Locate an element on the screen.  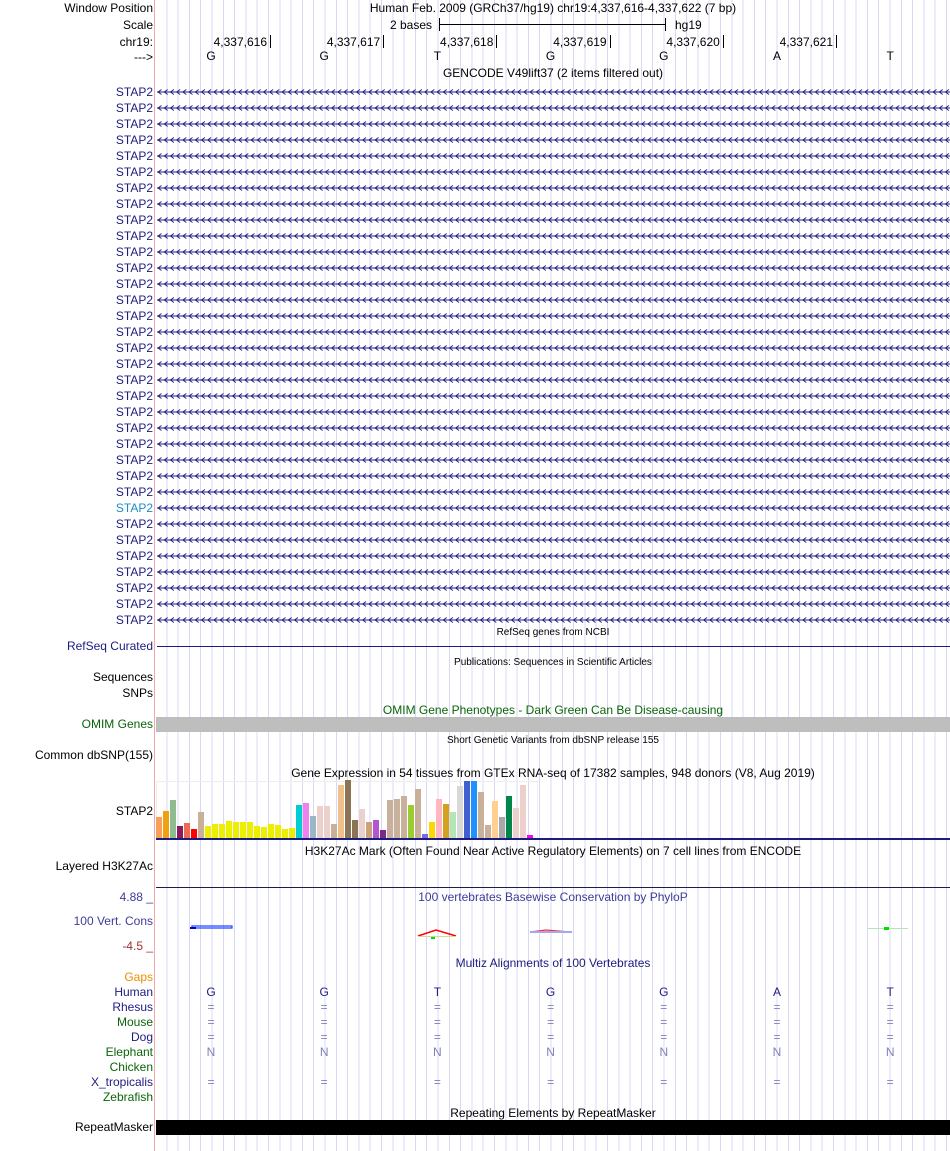
repeatmasker-label: RepeatMasker is located at coordinates (113, 1127).